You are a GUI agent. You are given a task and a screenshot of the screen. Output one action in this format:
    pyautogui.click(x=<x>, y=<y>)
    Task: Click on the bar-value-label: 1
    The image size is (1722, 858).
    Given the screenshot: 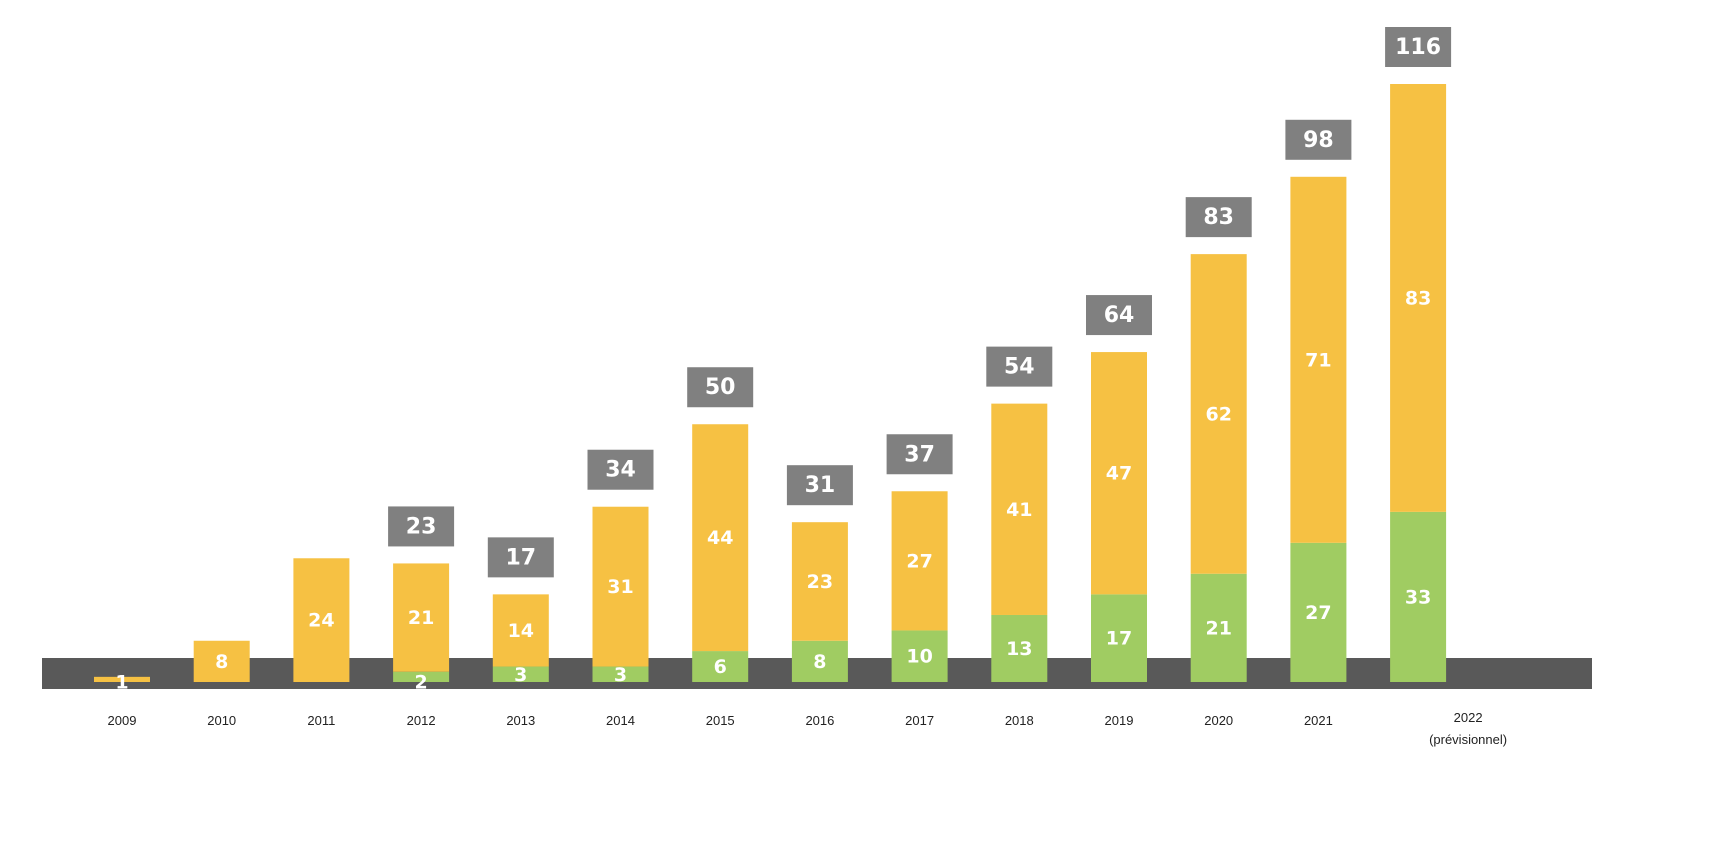 What is the action you would take?
    pyautogui.click(x=121, y=683)
    